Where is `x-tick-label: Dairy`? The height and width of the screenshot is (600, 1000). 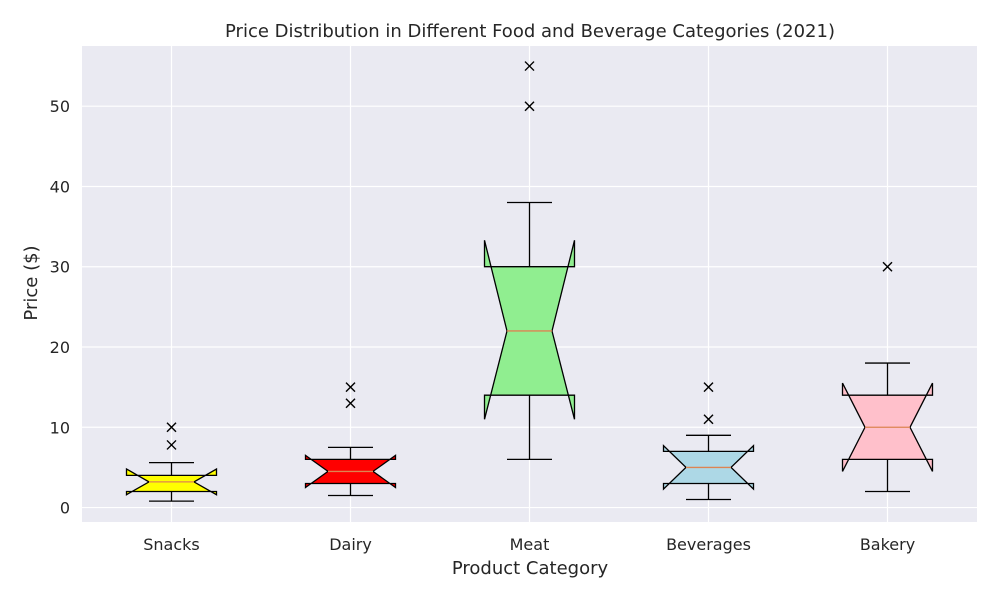 x-tick-label: Dairy is located at coordinates (350, 544).